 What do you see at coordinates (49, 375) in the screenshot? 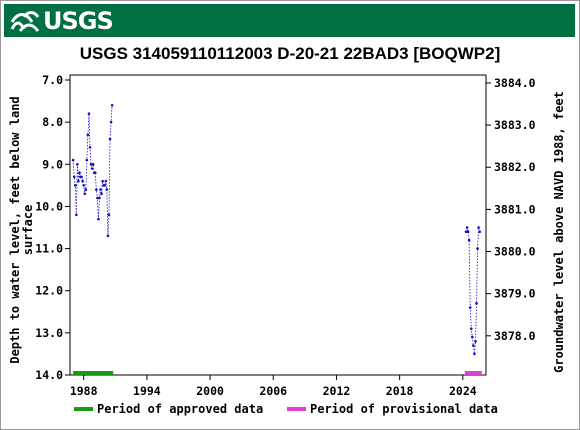
I see `y-left-tick-label: 14.0` at bounding box center [49, 375].